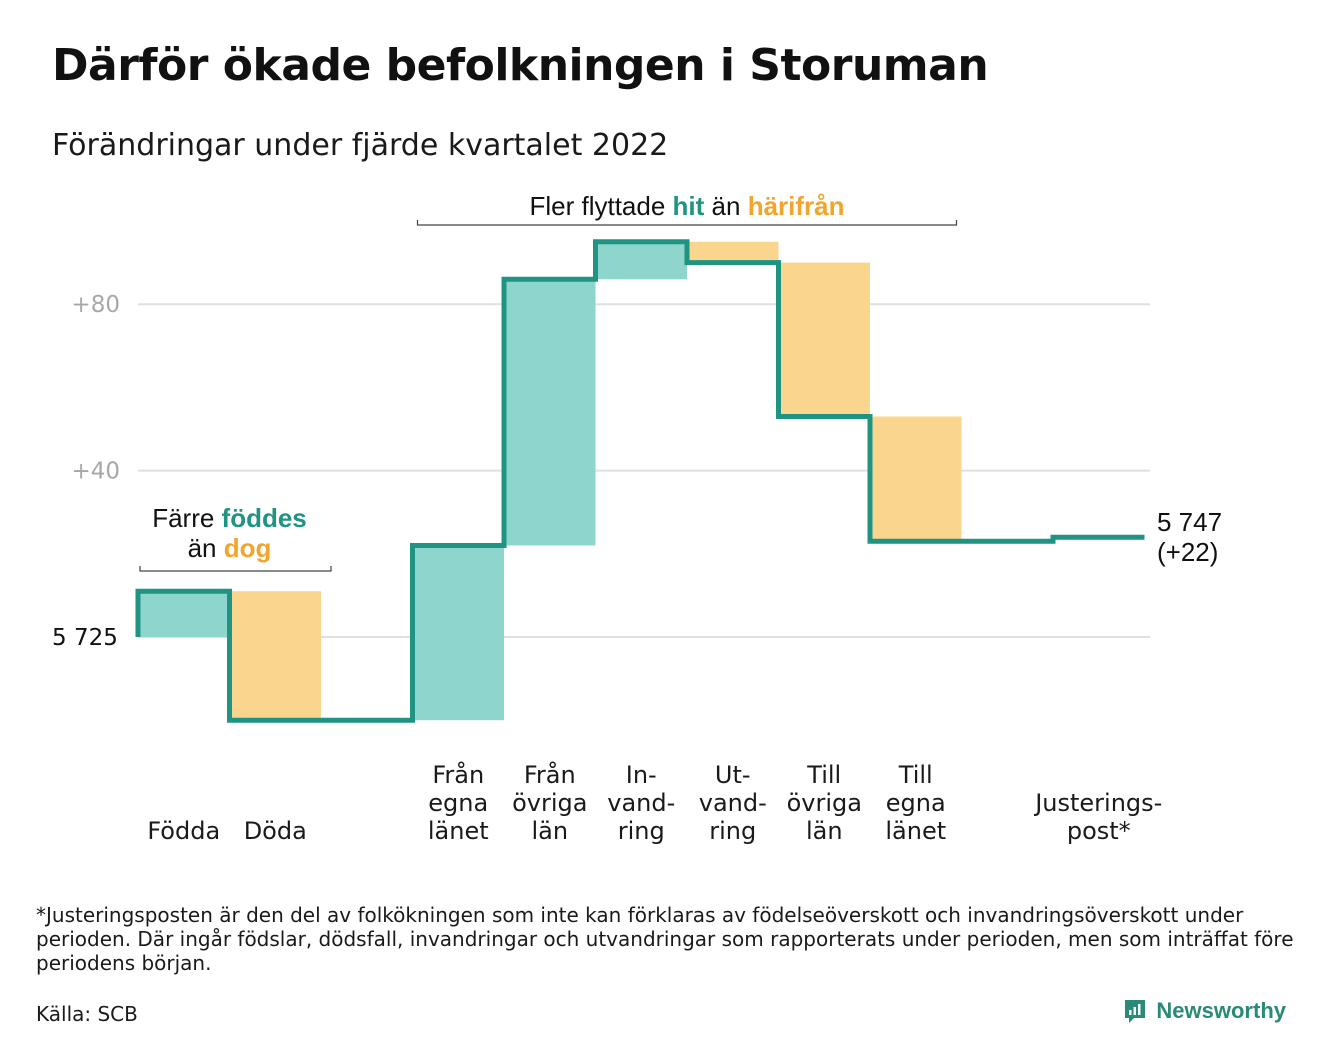  What do you see at coordinates (641, 775) in the screenshot?
I see `category-label: In-` at bounding box center [641, 775].